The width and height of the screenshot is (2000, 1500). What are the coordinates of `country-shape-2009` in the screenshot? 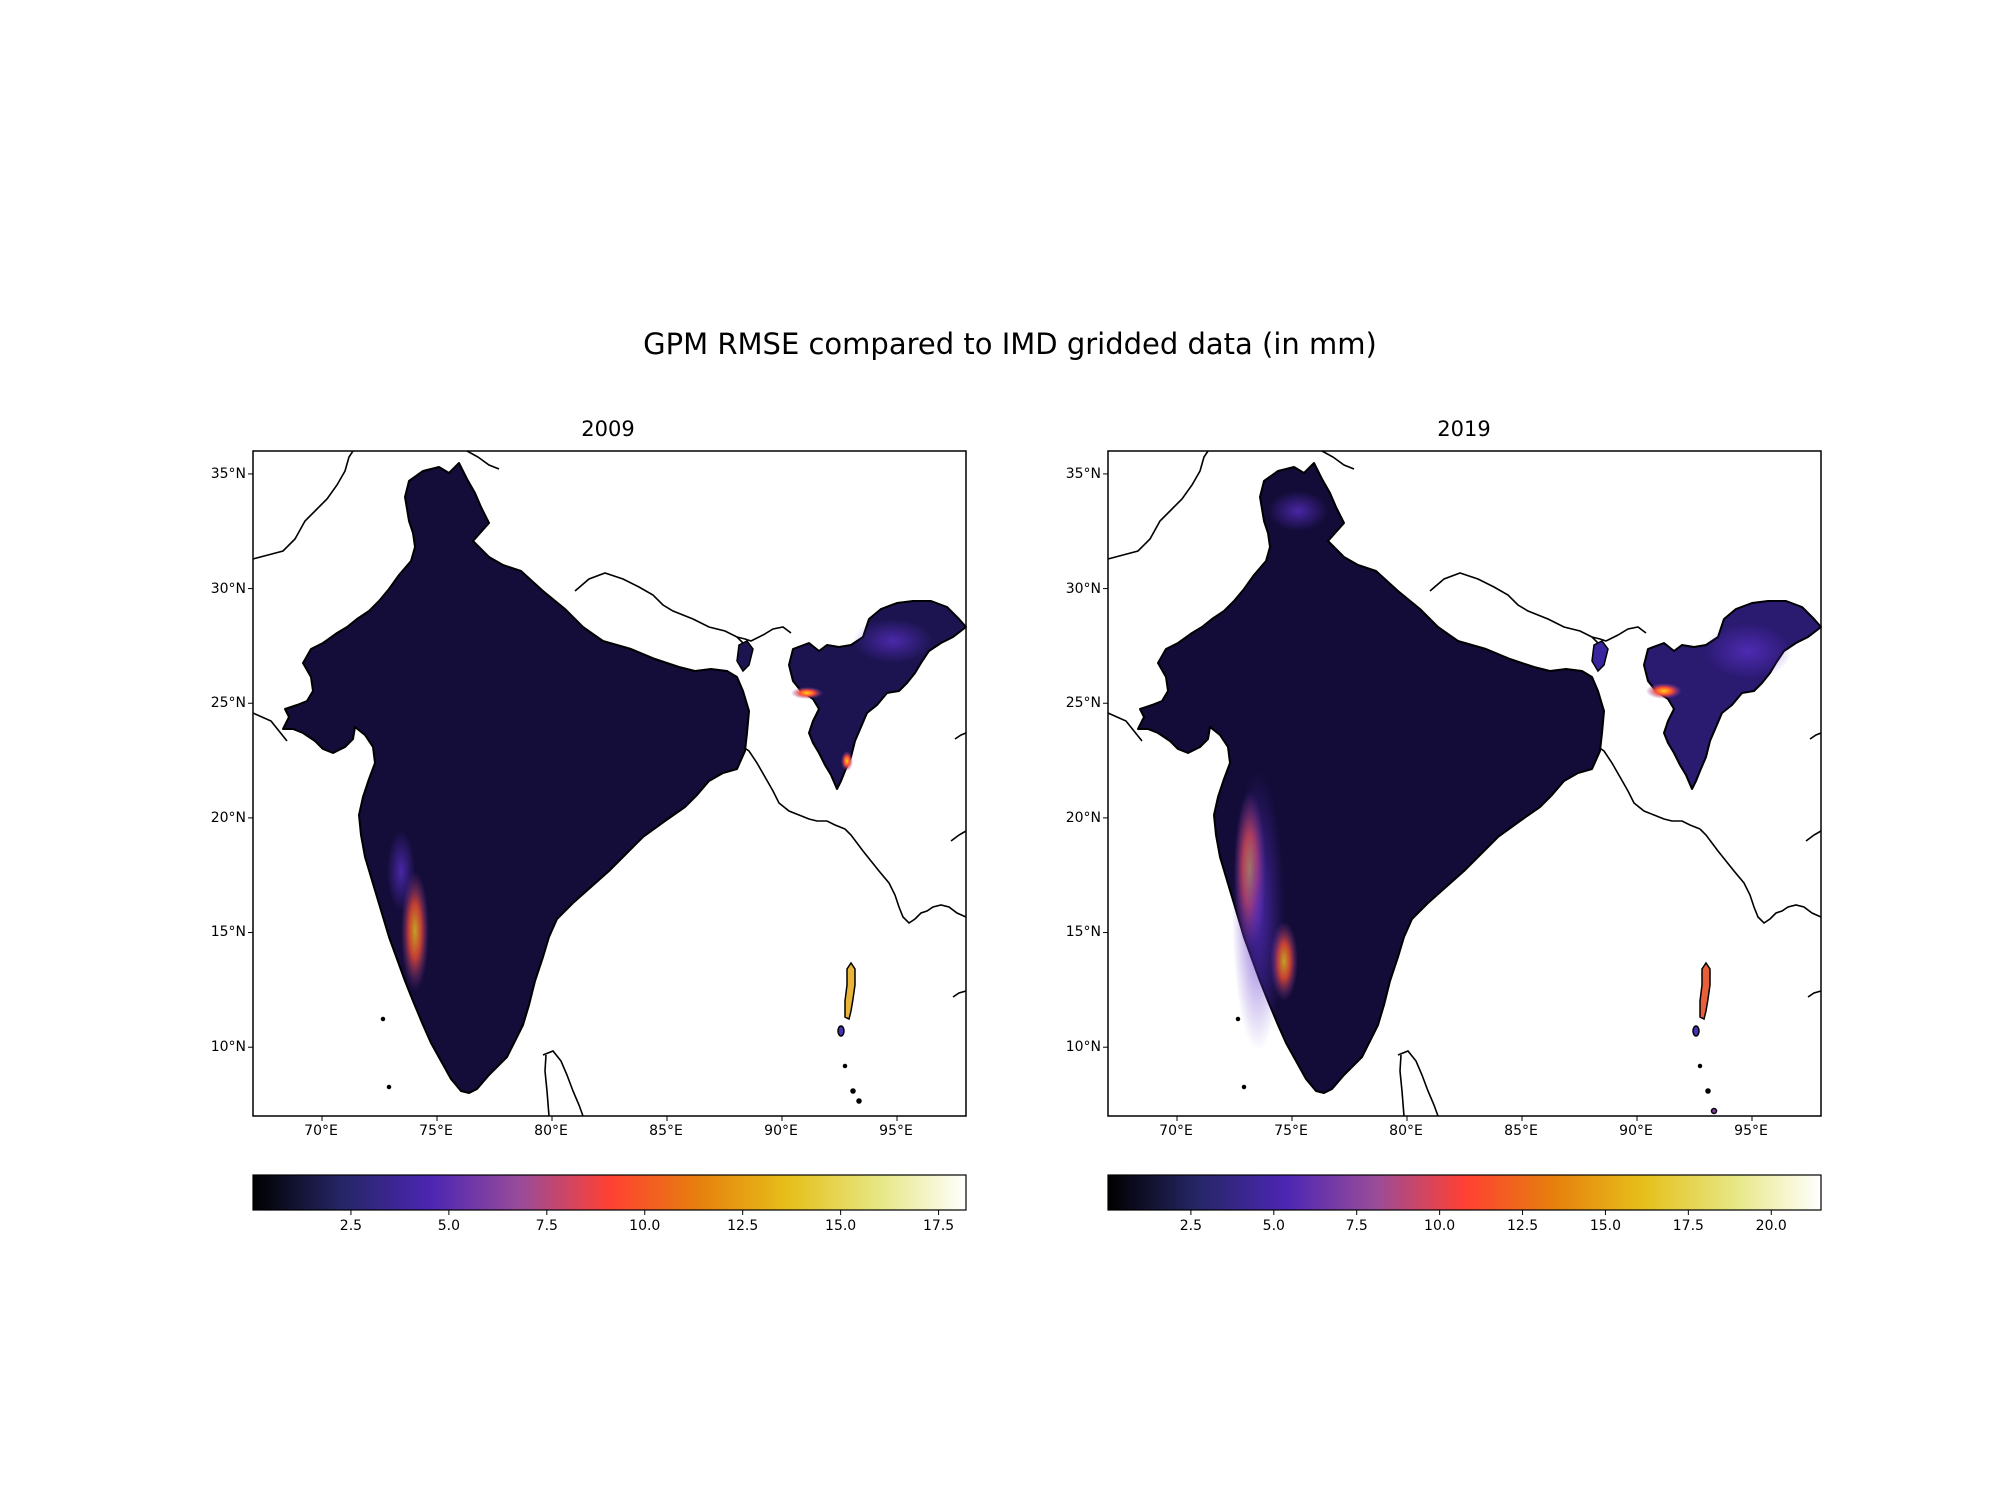 It's located at (516, 778).